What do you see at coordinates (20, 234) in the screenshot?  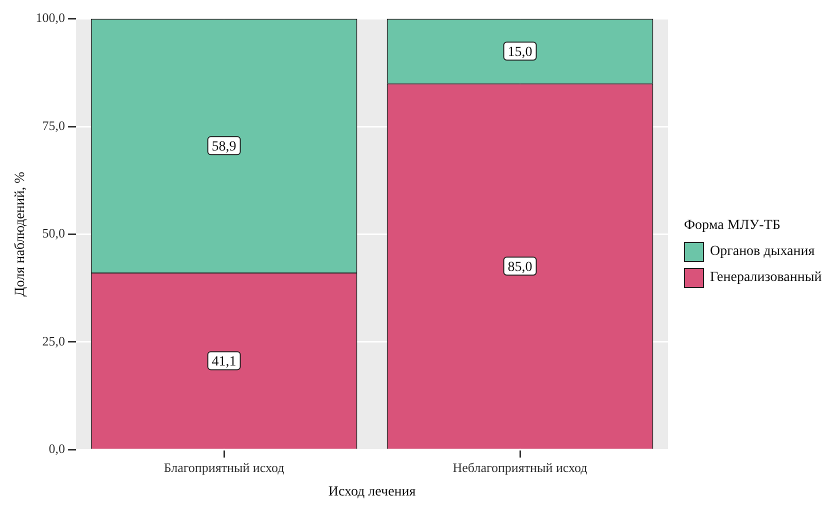 I see `y-axis-title: Доля наблюдений, %` at bounding box center [20, 234].